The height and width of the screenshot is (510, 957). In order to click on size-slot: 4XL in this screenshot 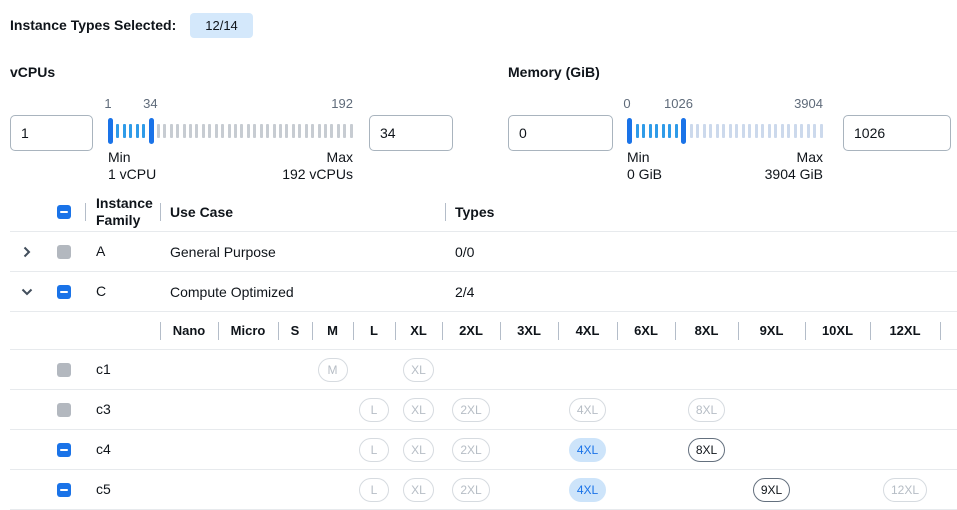, I will do `click(587, 449)`.